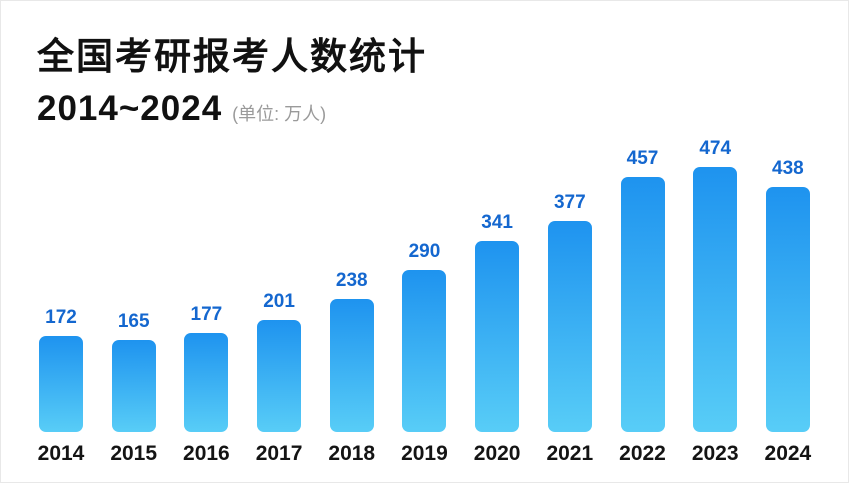 The height and width of the screenshot is (483, 849). I want to click on bar-column: 474 2023, so click(715, 302).